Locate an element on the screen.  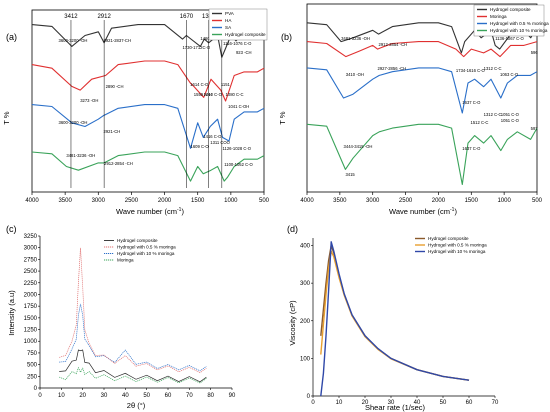
panel-a-xlabel: Wave number (cm-1) is located at coordinates (150, 211).